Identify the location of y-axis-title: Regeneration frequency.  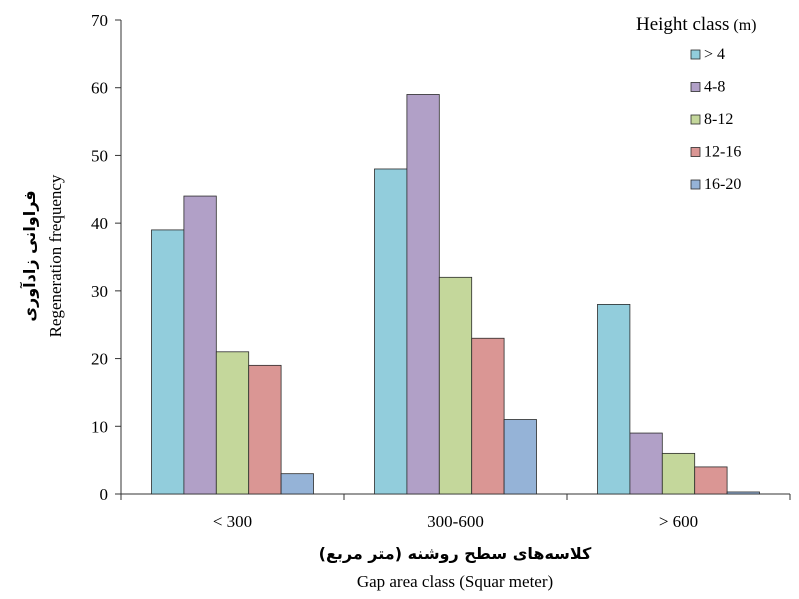
(55, 255).